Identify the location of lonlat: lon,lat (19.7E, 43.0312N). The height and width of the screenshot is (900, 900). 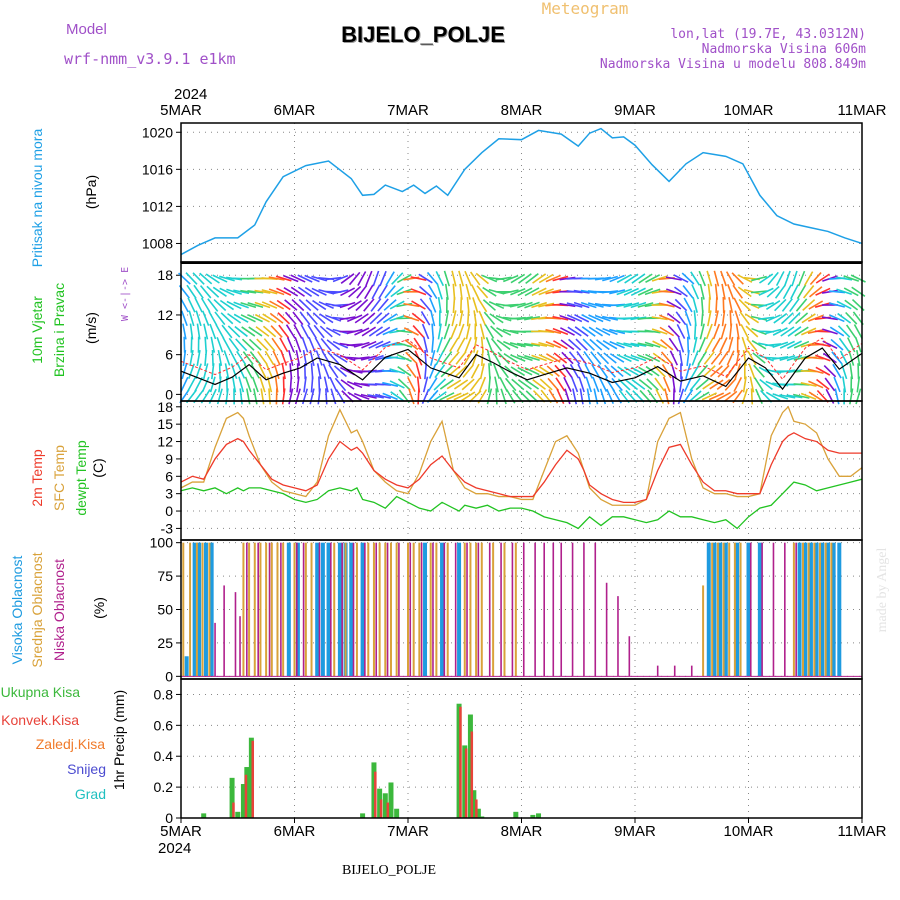
(768, 34).